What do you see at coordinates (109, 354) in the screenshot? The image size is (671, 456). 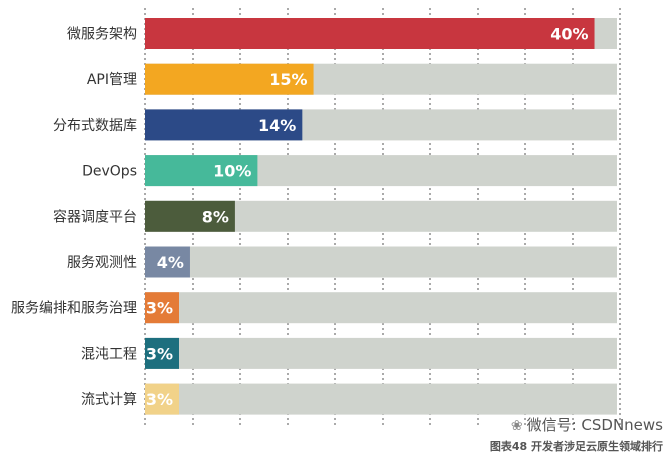 I see `category-label-7: 混沌工程` at bounding box center [109, 354].